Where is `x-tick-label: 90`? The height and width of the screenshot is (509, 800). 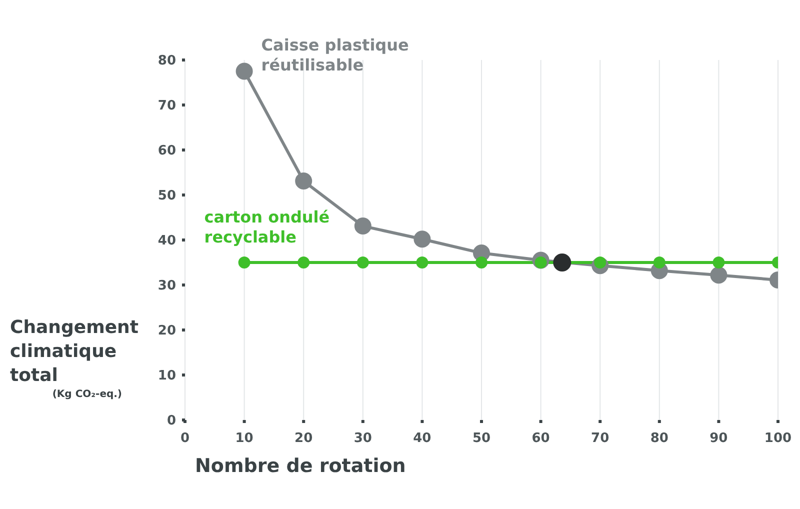 x-tick-label: 90 is located at coordinates (719, 438).